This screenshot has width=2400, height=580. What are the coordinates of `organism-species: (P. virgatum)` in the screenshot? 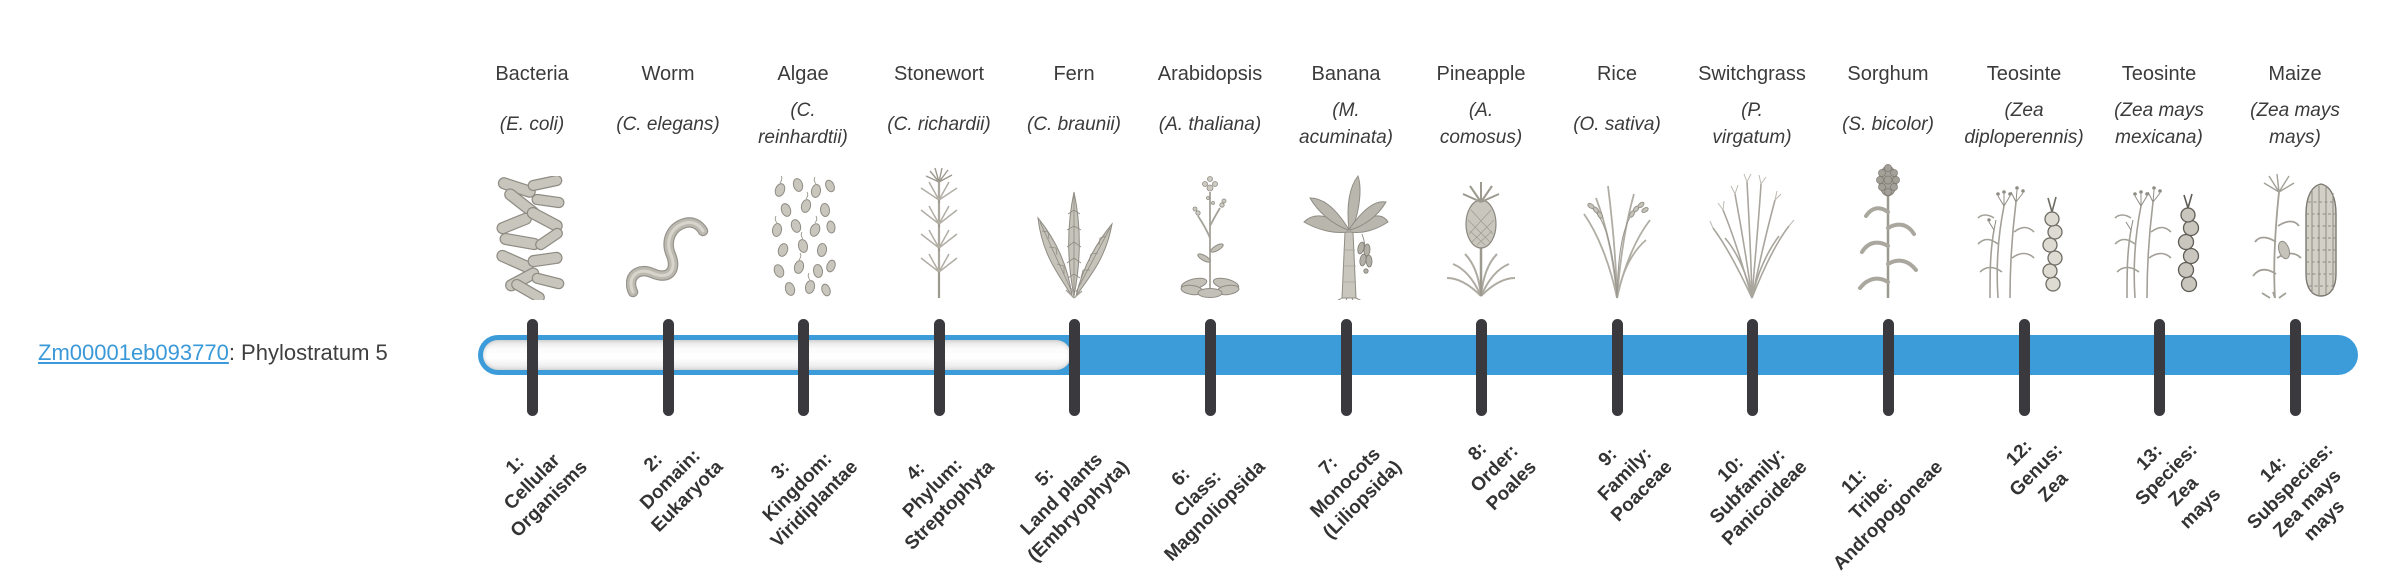 It's located at (1752, 124).